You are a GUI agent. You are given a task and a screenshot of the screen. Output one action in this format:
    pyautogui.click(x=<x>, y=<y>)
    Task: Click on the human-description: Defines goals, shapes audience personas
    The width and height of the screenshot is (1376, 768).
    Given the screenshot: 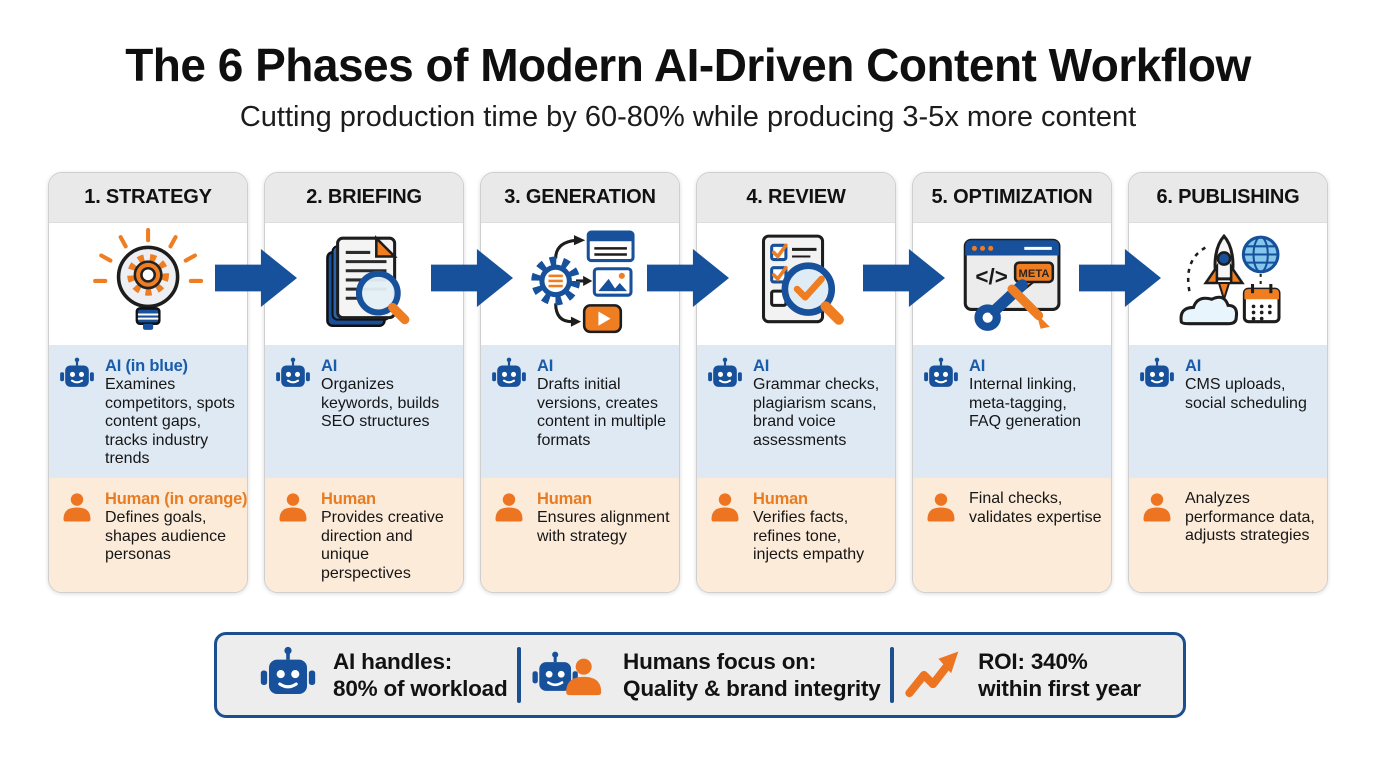 What is the action you would take?
    pyautogui.click(x=165, y=536)
    